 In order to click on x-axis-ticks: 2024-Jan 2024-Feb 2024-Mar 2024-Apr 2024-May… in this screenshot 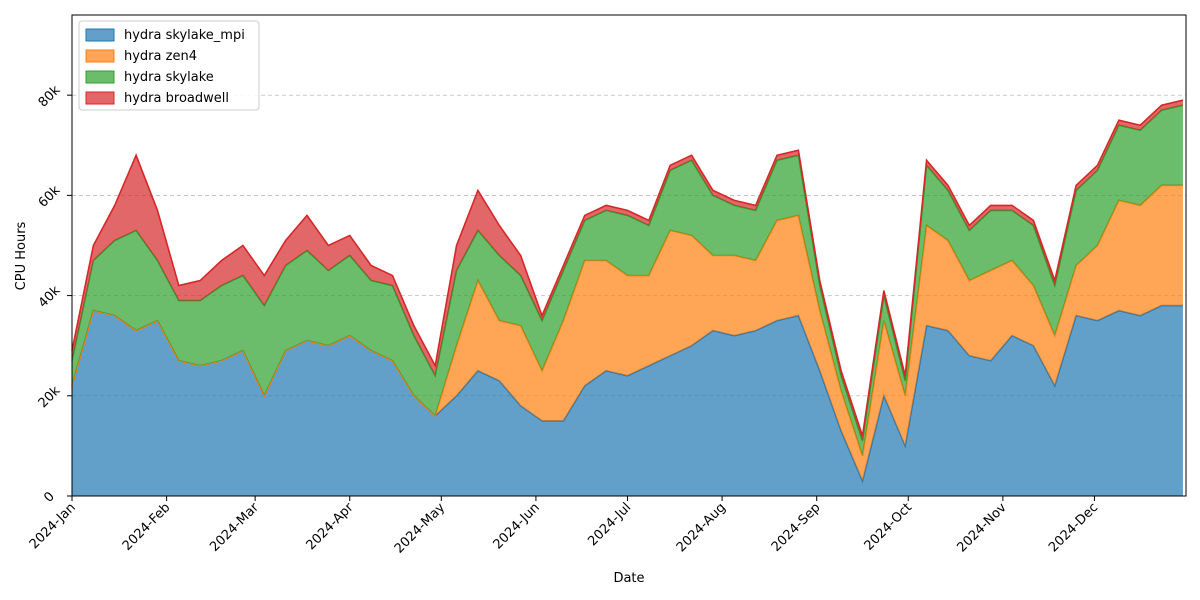, I will do `click(564, 526)`.